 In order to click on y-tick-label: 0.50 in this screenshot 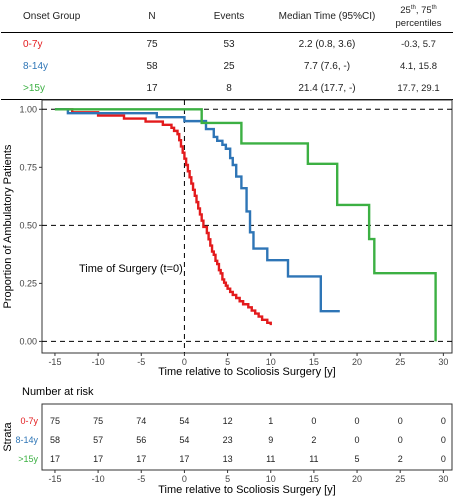, I will do `click(28, 225)`.